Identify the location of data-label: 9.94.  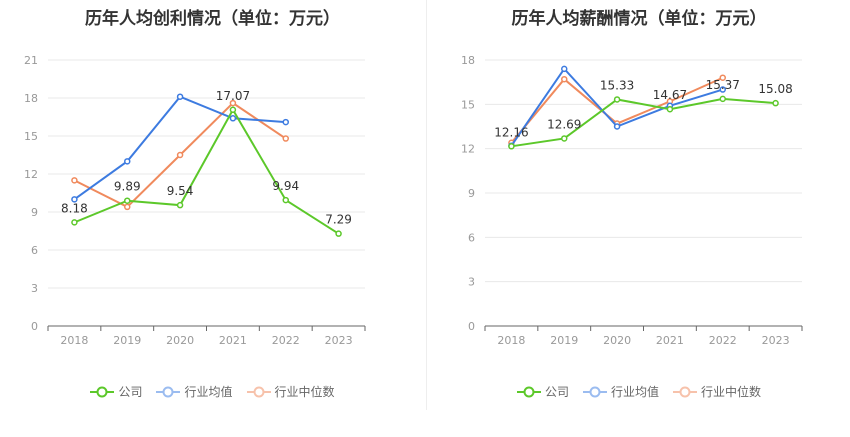
(285, 186).